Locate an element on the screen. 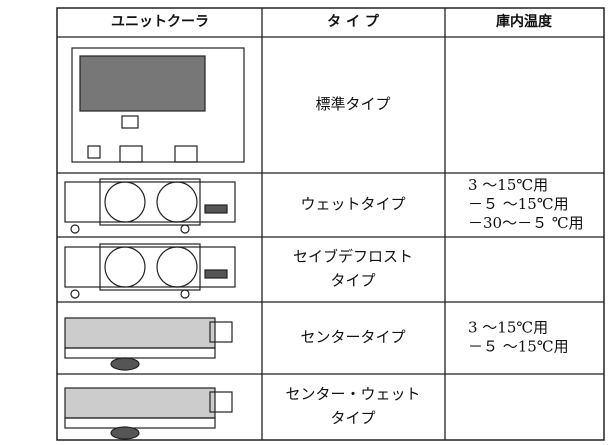  type-text: セイブデフロスト is located at coordinates (353, 257).